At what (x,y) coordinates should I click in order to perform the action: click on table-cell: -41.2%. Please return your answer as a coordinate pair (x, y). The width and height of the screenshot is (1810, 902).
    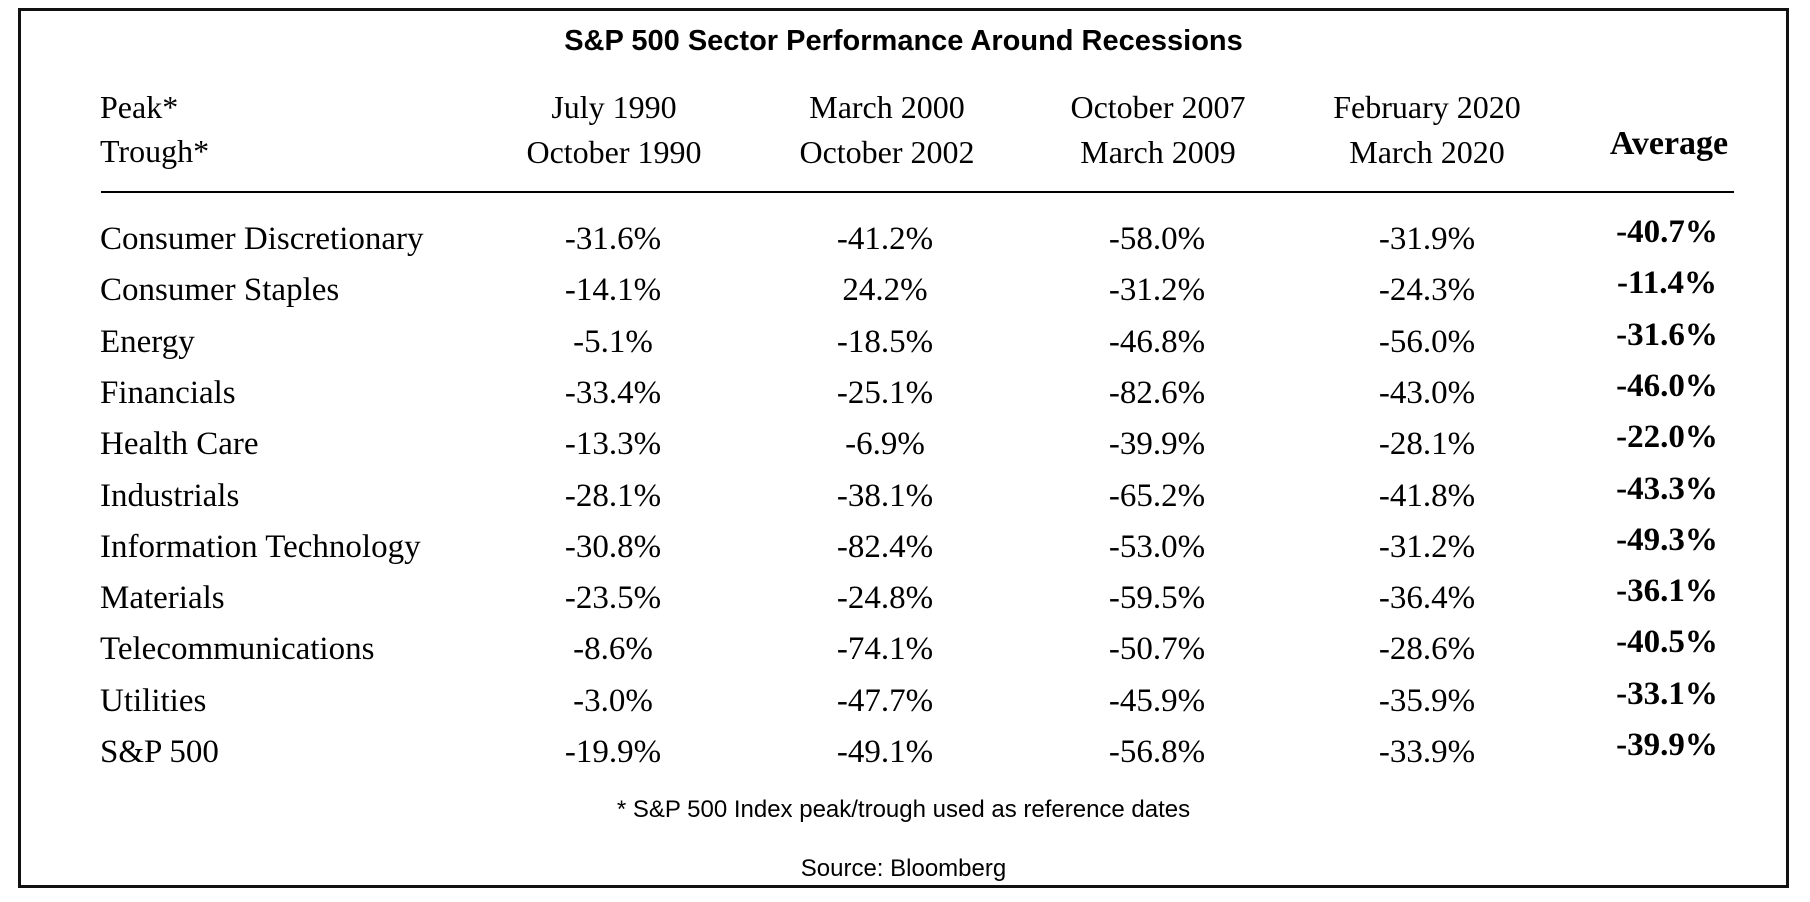
    Looking at the image, I should click on (885, 239).